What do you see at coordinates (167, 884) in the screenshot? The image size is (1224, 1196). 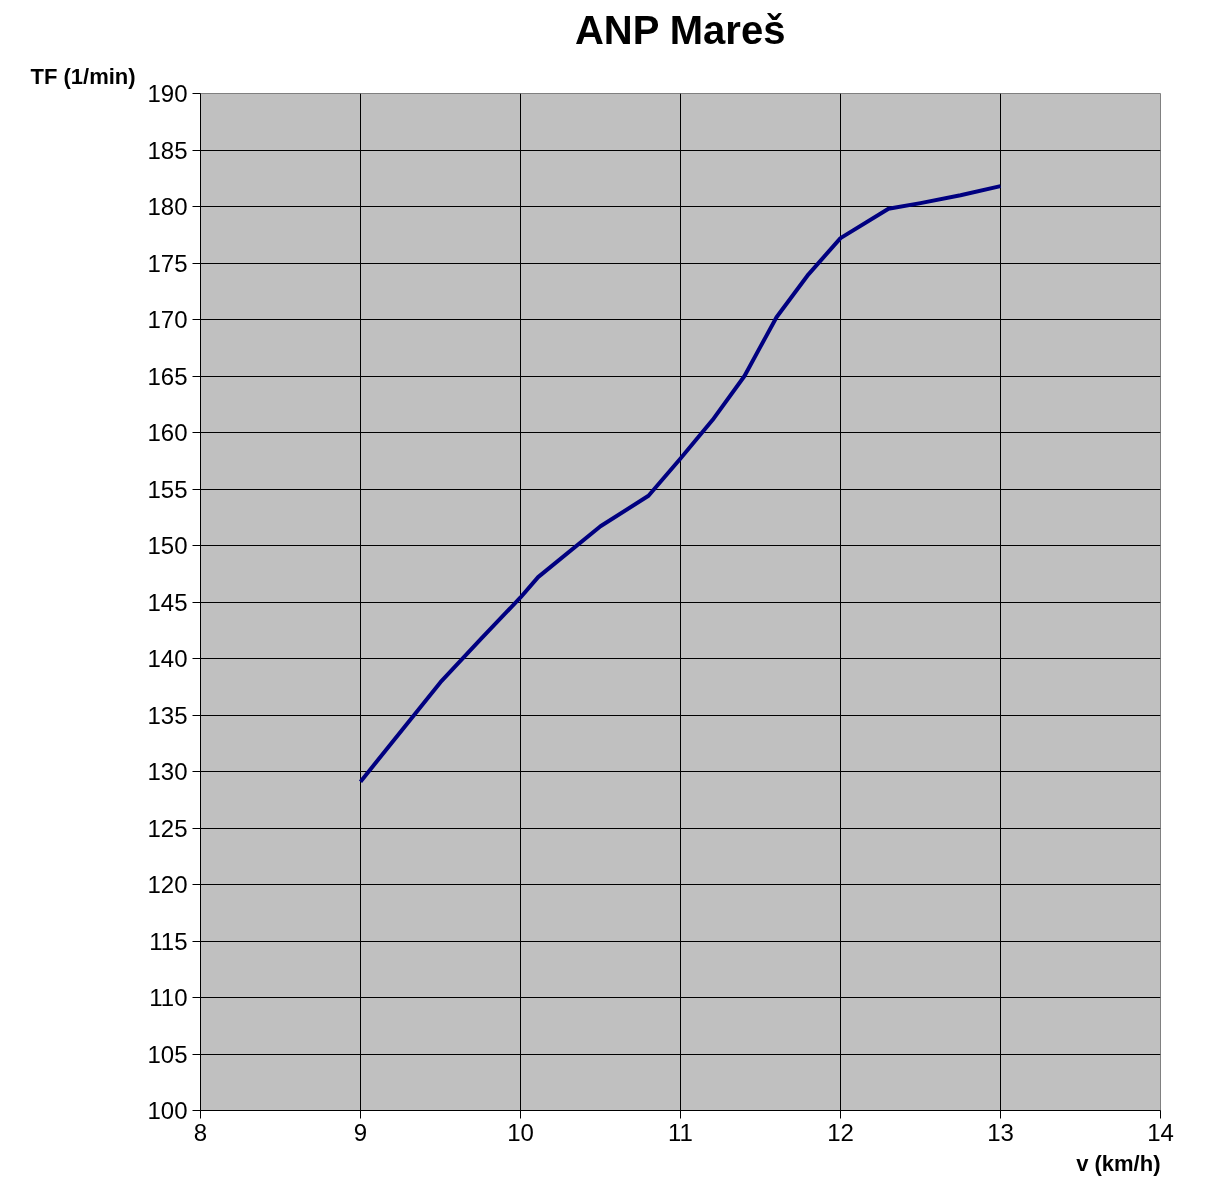 I see `y-tick-label: 120` at bounding box center [167, 884].